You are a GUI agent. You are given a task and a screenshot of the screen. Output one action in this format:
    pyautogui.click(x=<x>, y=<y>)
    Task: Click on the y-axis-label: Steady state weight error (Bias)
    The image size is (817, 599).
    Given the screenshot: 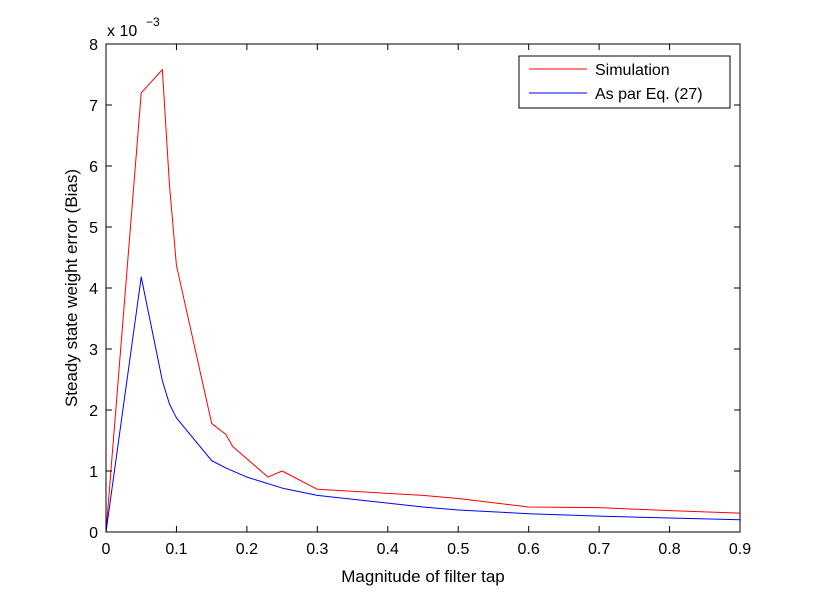 What is the action you would take?
    pyautogui.click(x=71, y=288)
    